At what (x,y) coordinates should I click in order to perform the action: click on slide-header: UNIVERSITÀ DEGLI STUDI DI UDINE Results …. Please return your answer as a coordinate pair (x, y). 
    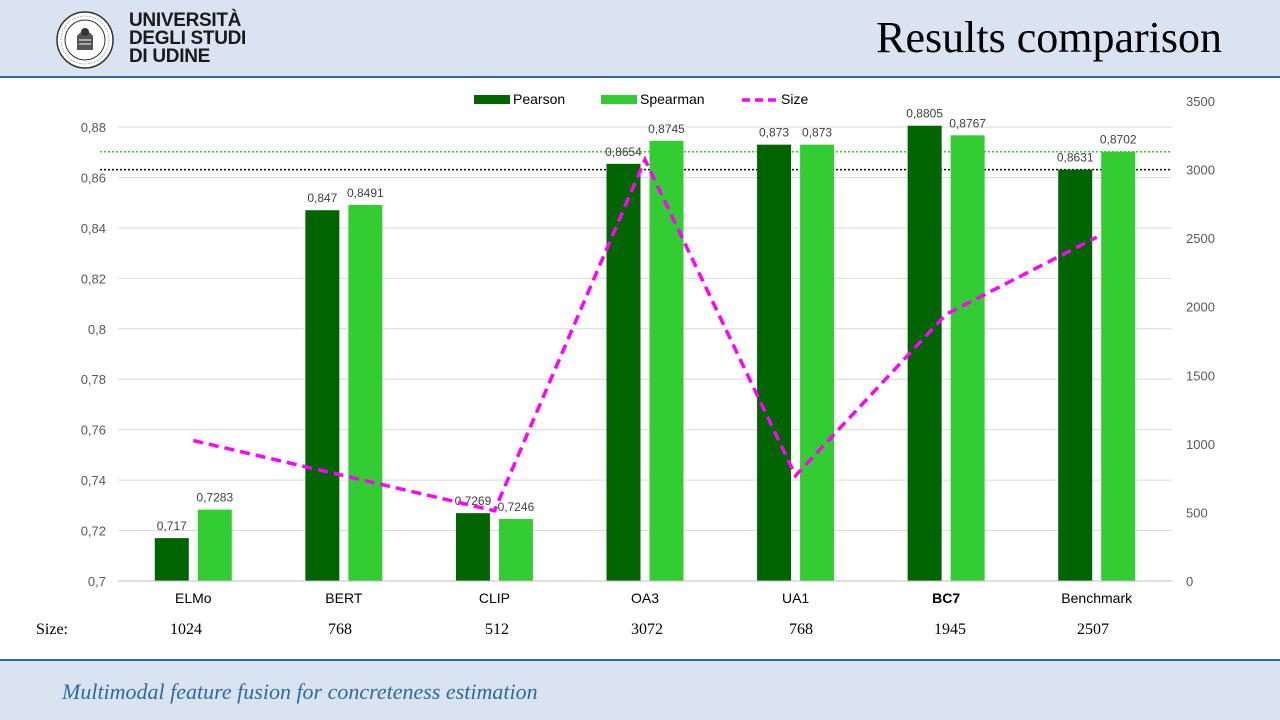
    Looking at the image, I should click on (640, 39).